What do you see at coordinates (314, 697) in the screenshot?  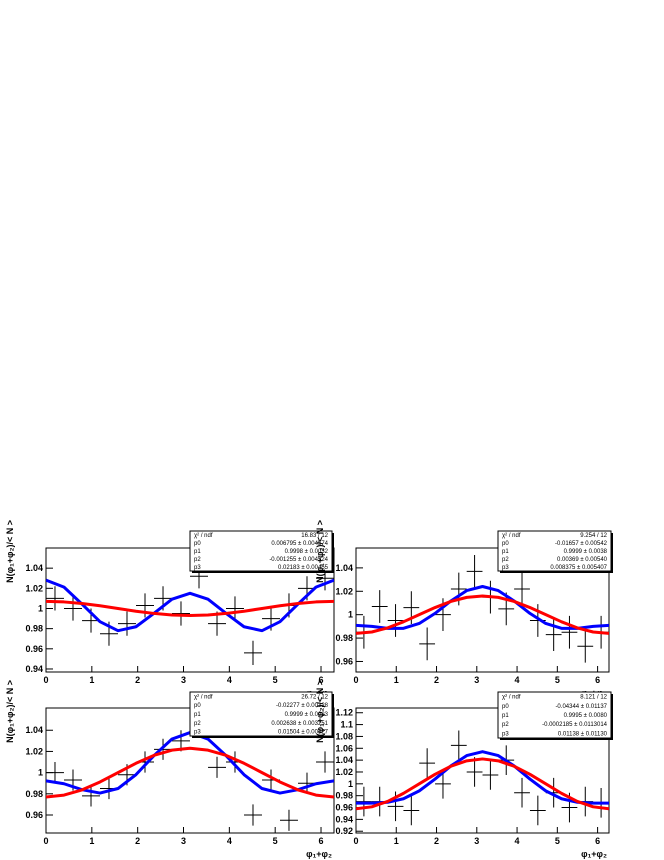 I see `stat-value: 26.72 / 12` at bounding box center [314, 697].